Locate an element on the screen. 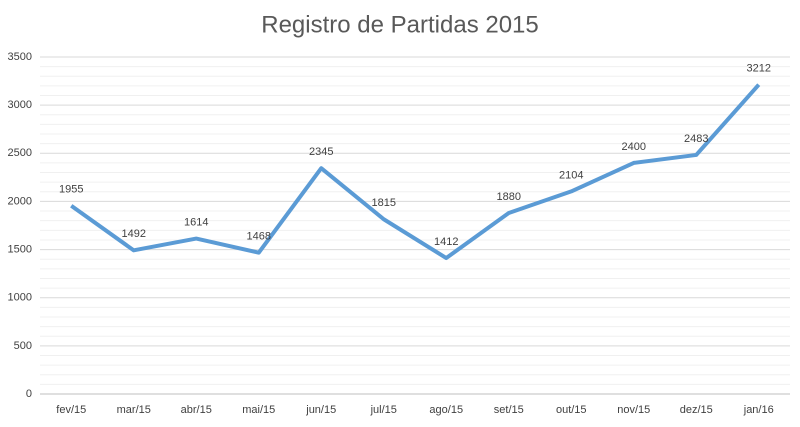  y-tick-label: 3000 is located at coordinates (20, 105).